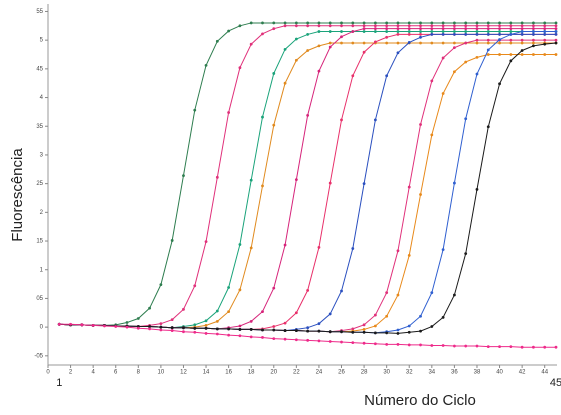  What do you see at coordinates (42, 41) in the screenshot?
I see `y-tick-label: 5` at bounding box center [42, 41].